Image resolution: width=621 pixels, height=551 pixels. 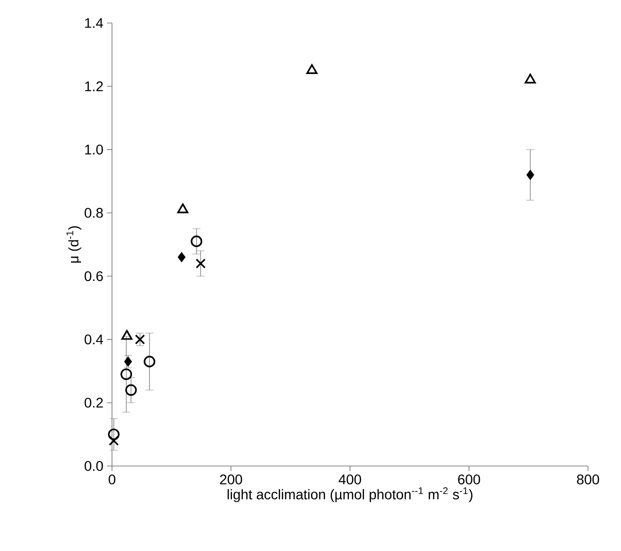 What do you see at coordinates (94, 339) in the screenshot?
I see `y-tick-label: 0.4` at bounding box center [94, 339].